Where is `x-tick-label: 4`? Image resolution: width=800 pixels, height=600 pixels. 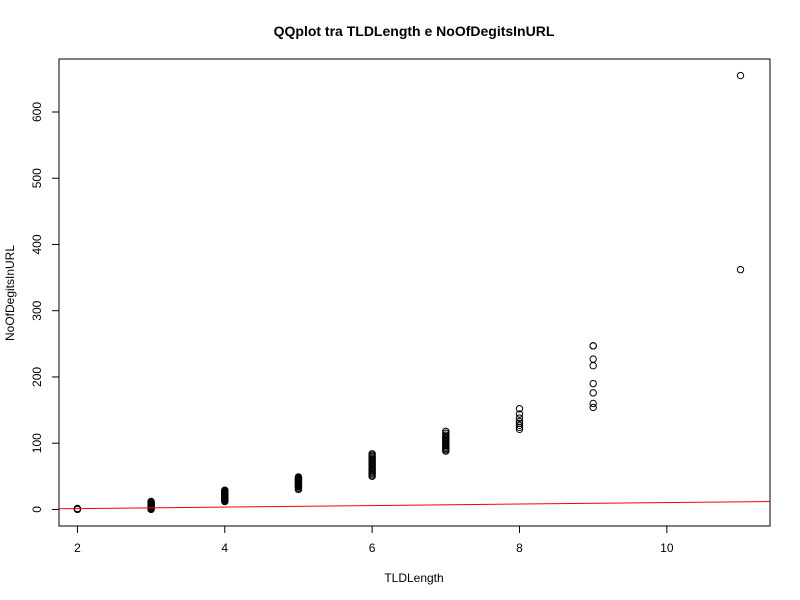 x-tick-label: 4 is located at coordinates (224, 548).